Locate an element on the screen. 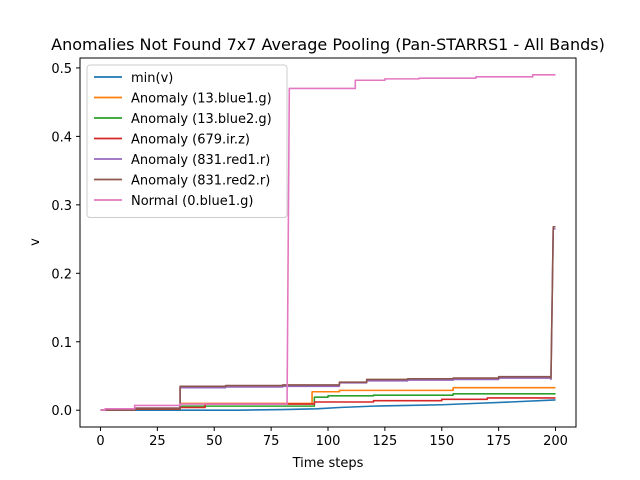  legend-box is located at coordinates (187, 141).